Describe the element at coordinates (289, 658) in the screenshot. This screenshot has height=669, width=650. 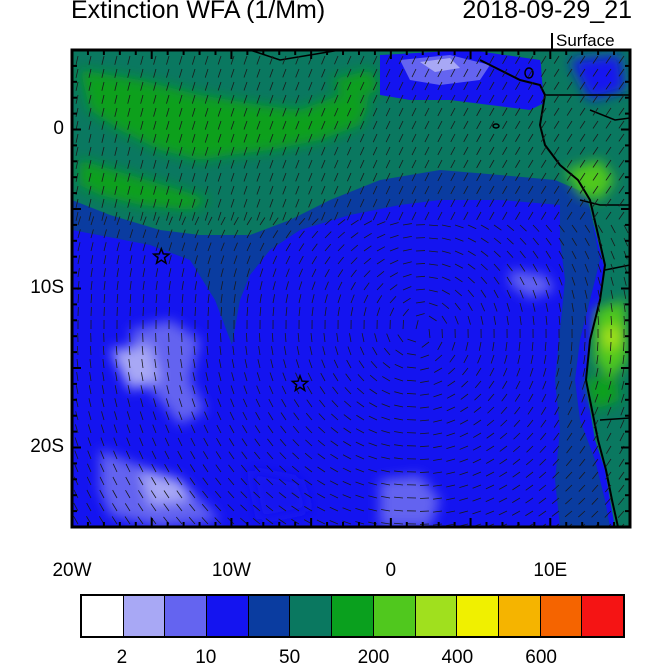
I see `colorbar-label: 50` at that location.